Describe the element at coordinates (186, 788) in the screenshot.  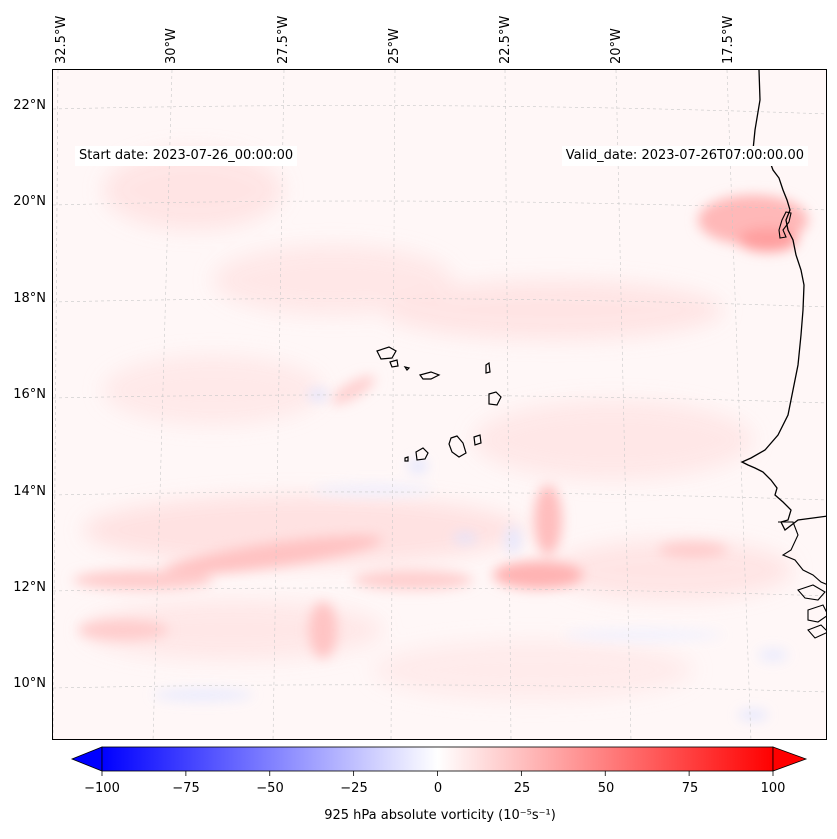
I see `colorbar-tick-label: −75` at that location.